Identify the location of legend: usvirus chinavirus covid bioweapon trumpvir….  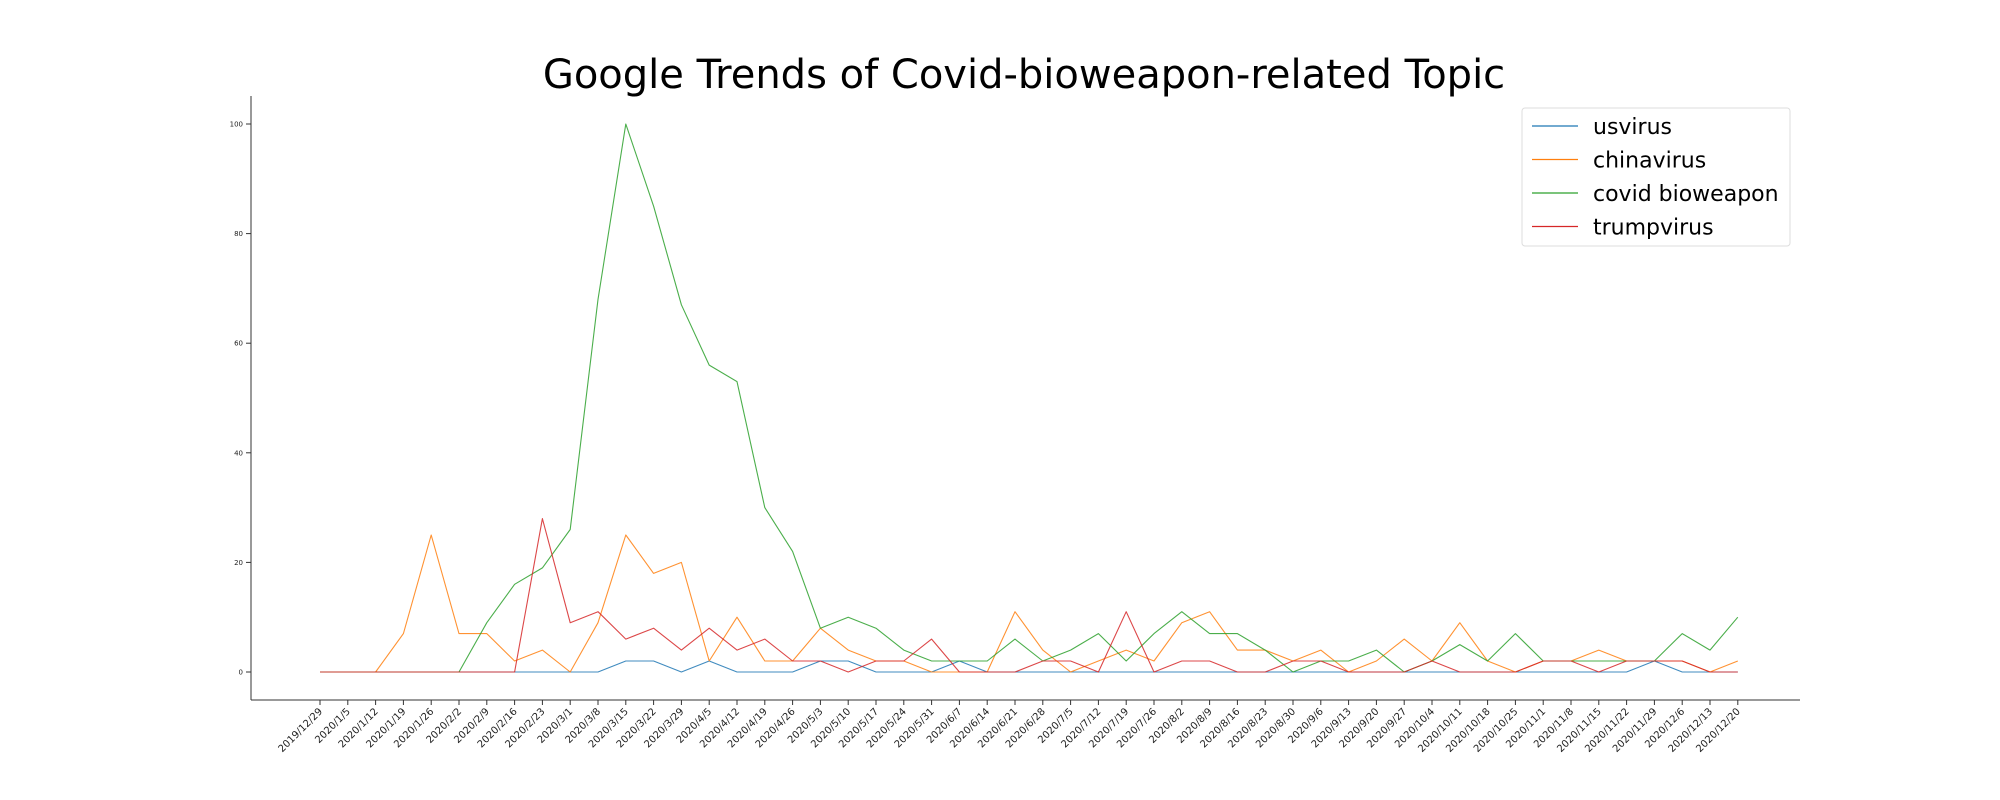
(1656, 177).